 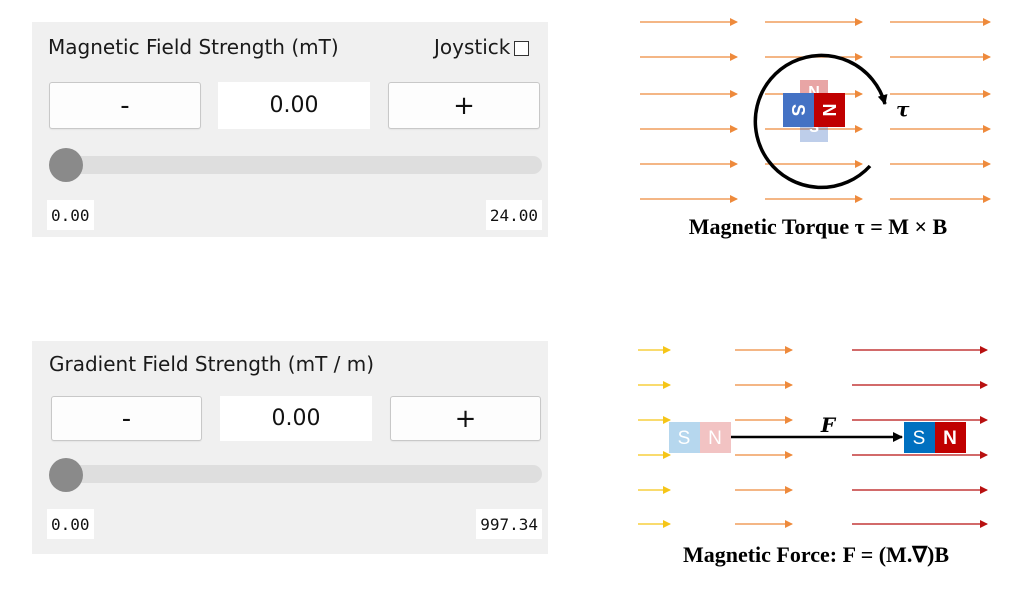 I want to click on uniform-field-arrows, so click(x=815, y=110).